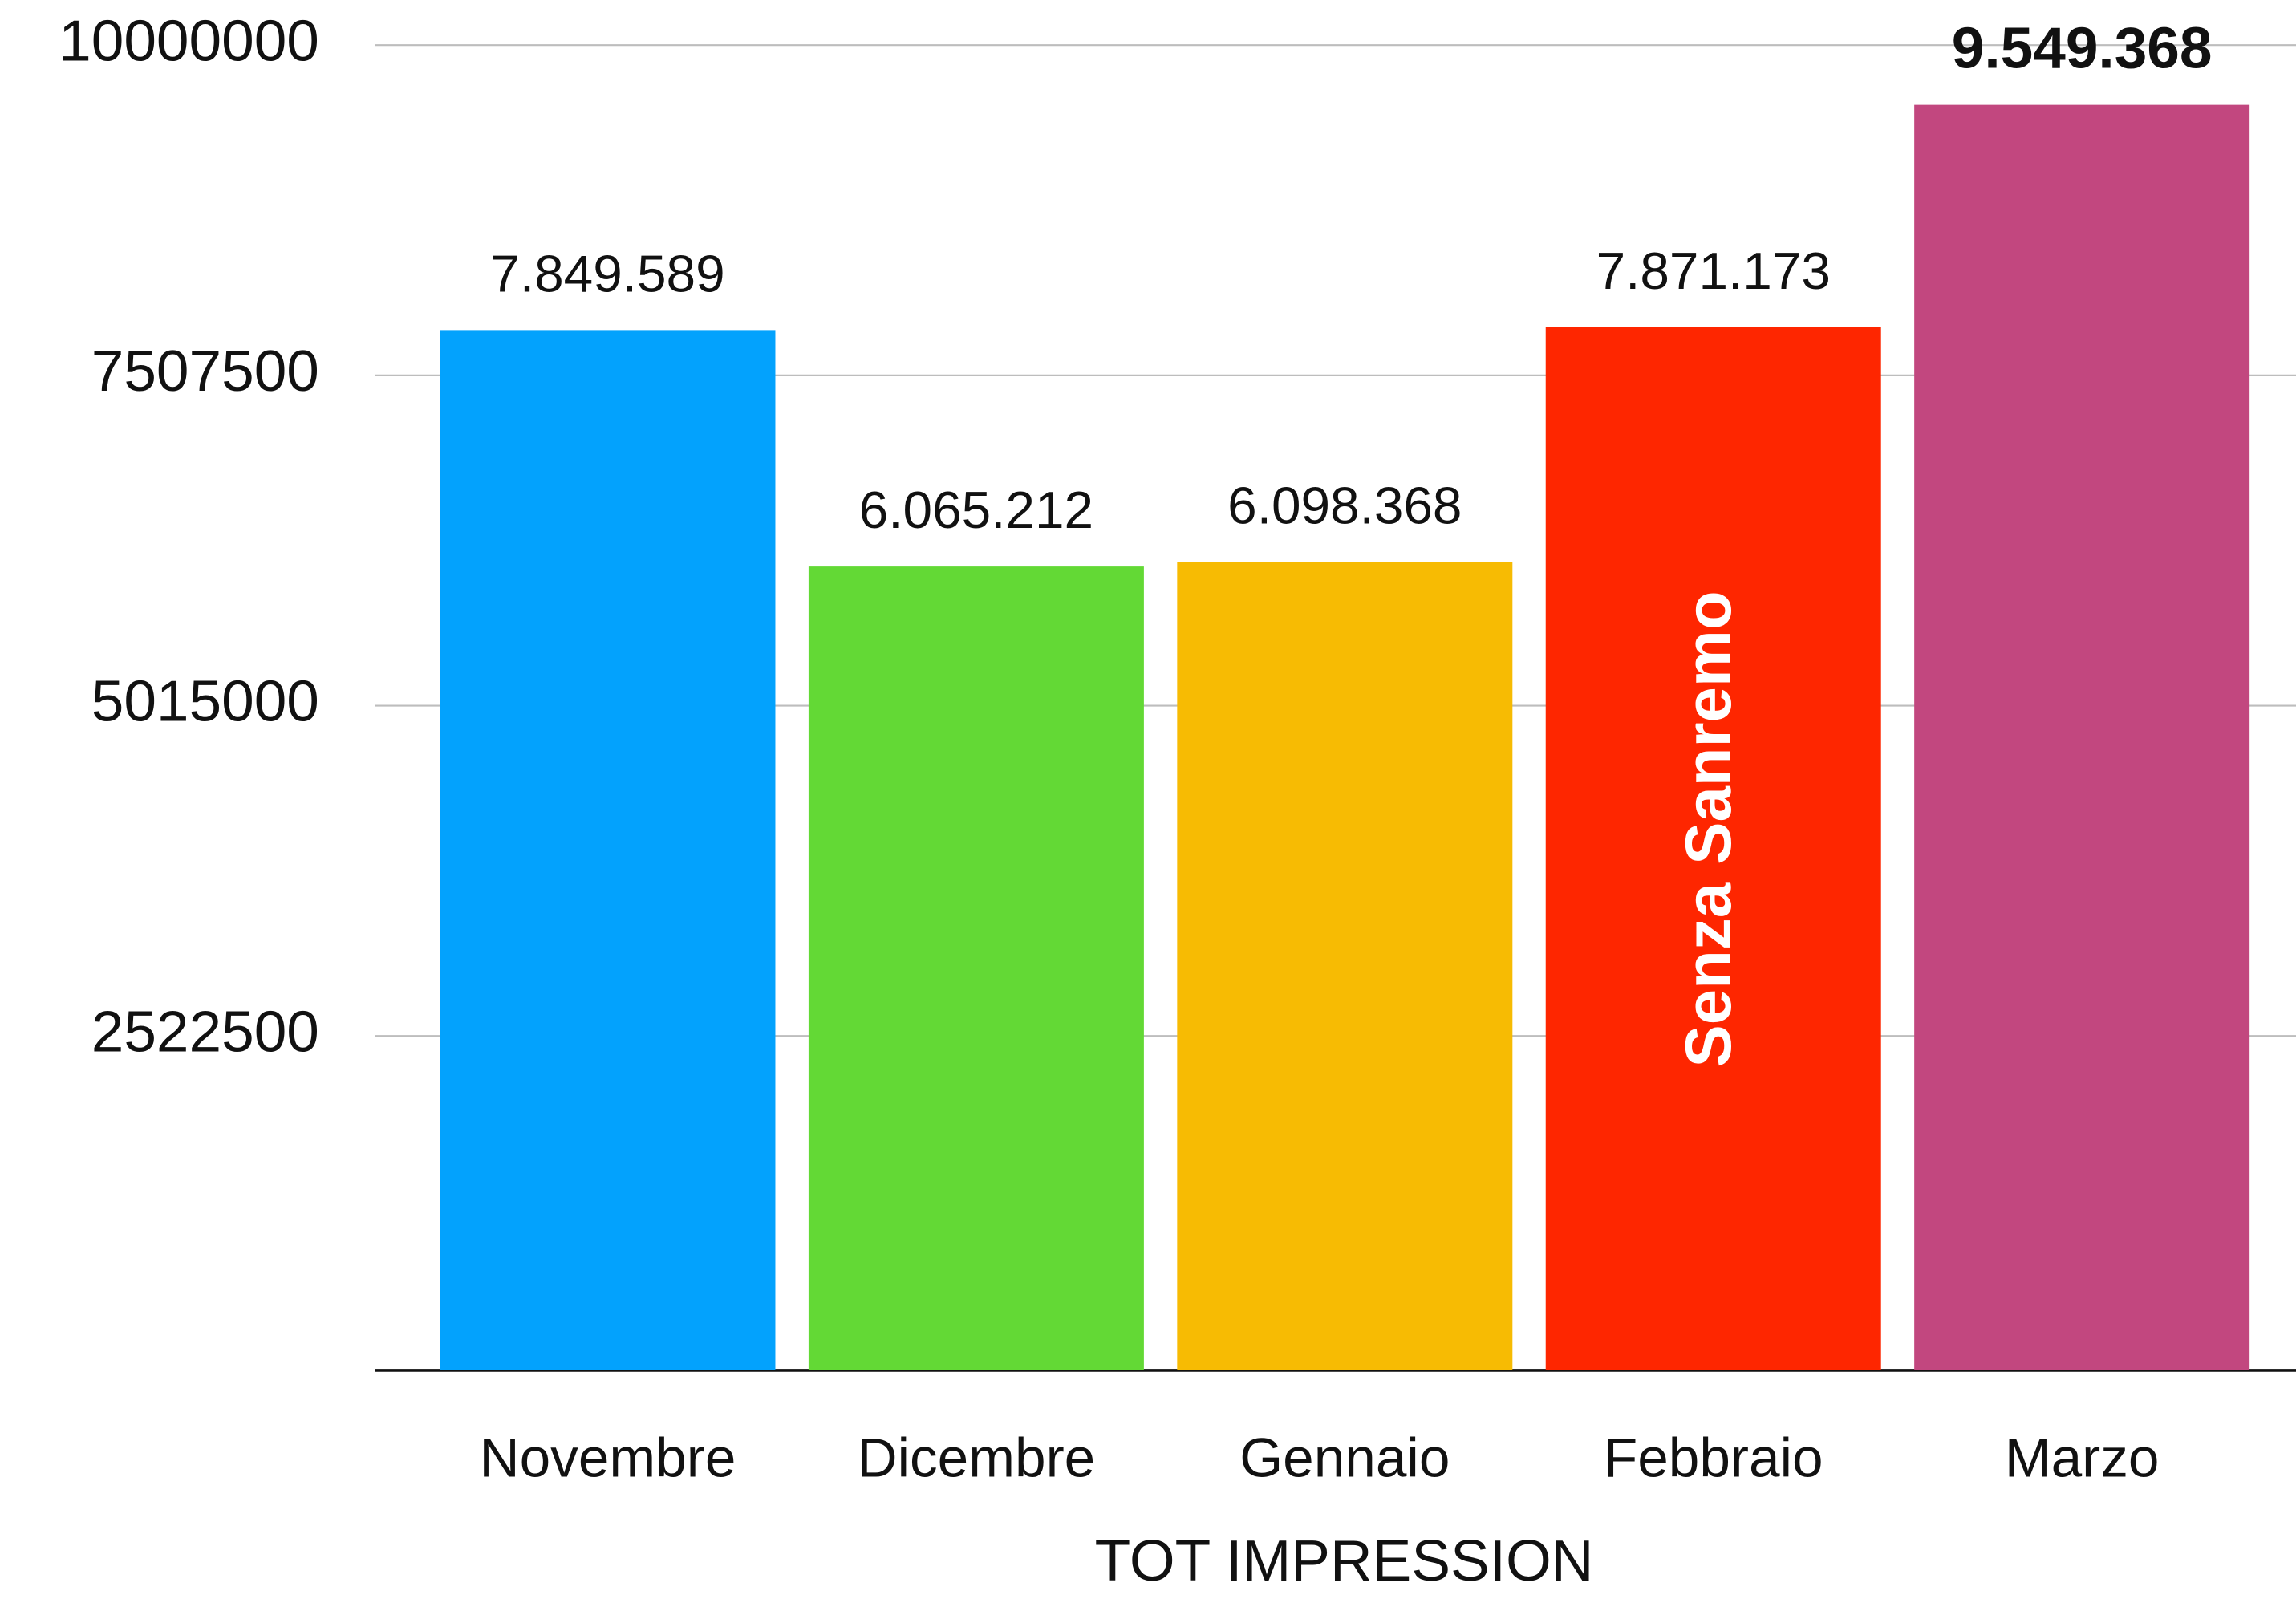  Describe the element at coordinates (607, 274) in the screenshot. I see `data-label: 7.849.589` at that location.